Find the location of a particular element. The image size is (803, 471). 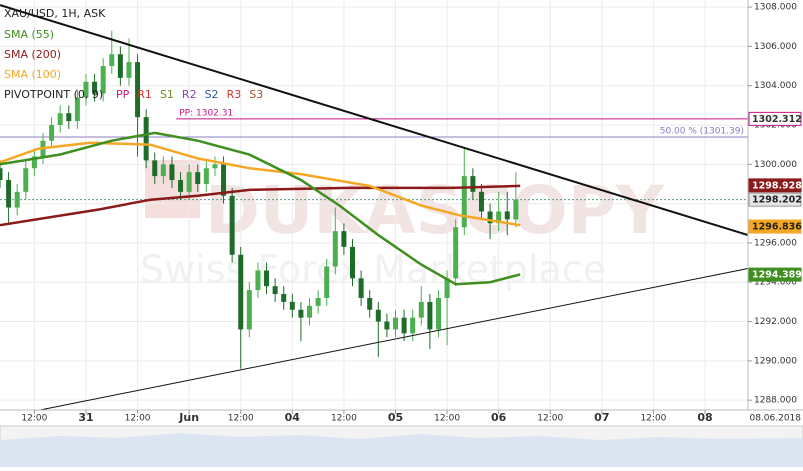

navigator is located at coordinates (401, 446).